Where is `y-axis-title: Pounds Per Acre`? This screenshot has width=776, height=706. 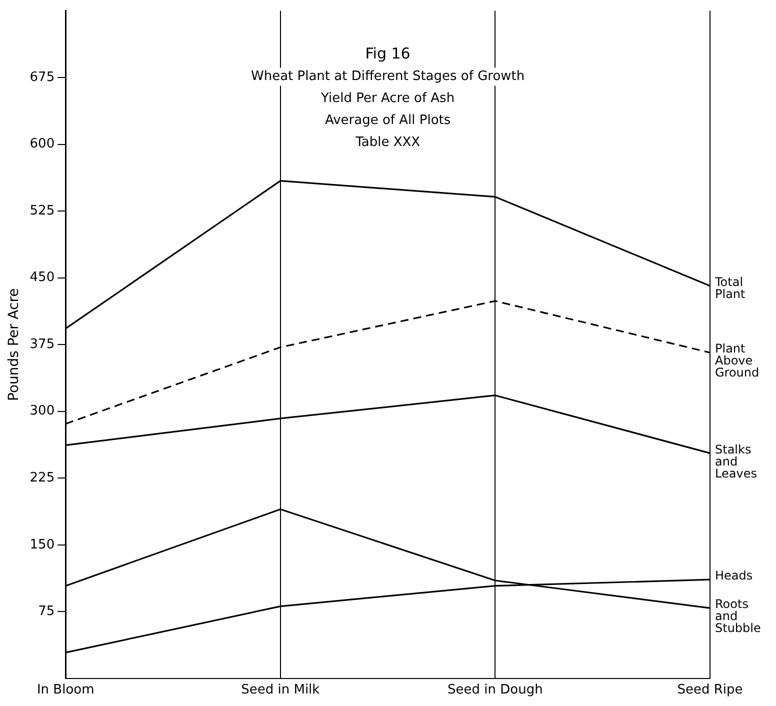 y-axis-title: Pounds Per Acre is located at coordinates (14, 344).